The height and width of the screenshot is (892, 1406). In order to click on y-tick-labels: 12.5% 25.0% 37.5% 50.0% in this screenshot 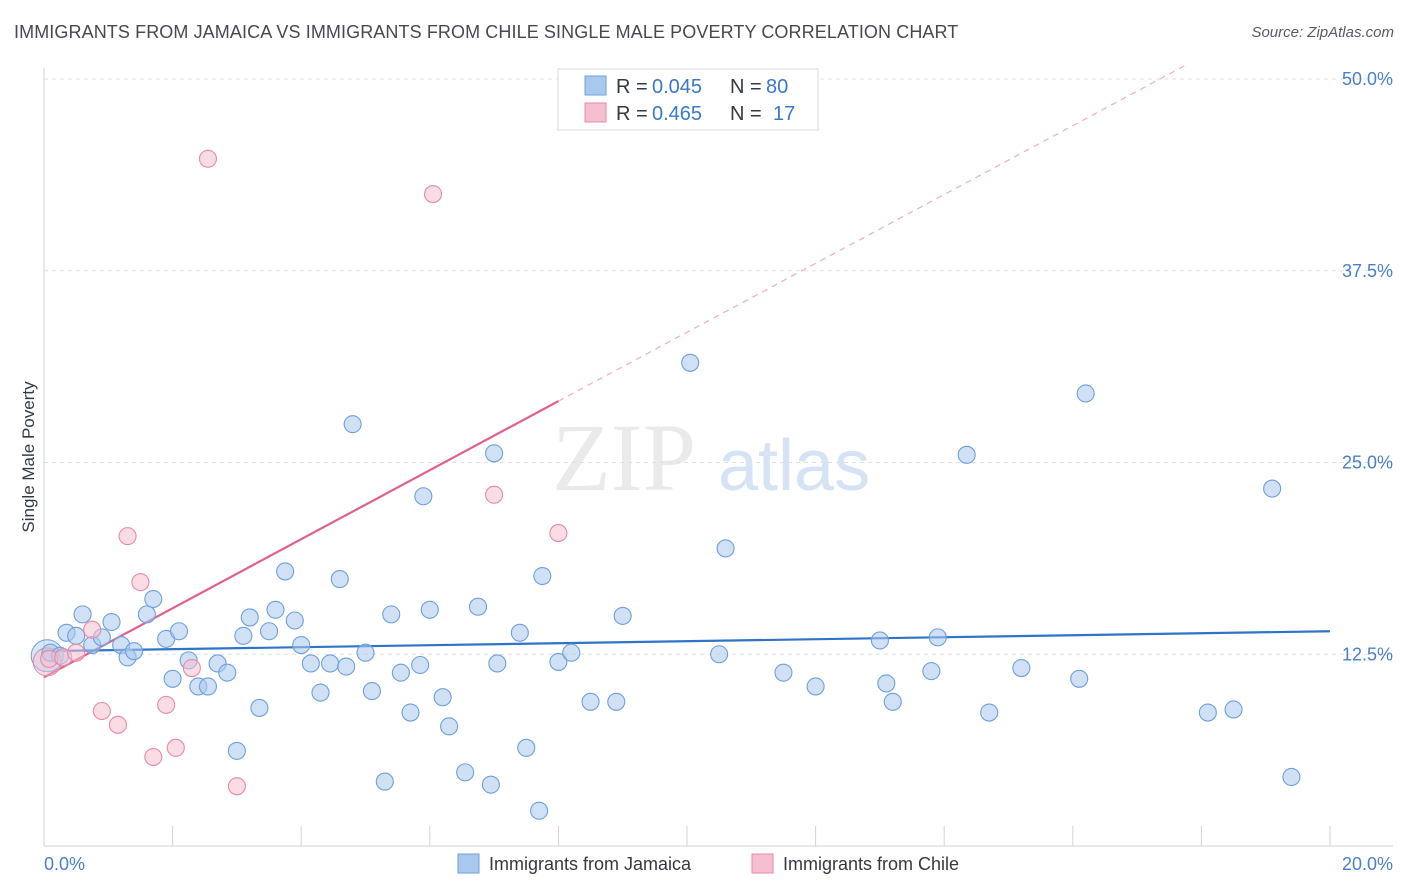, I will do `click(1367, 366)`.